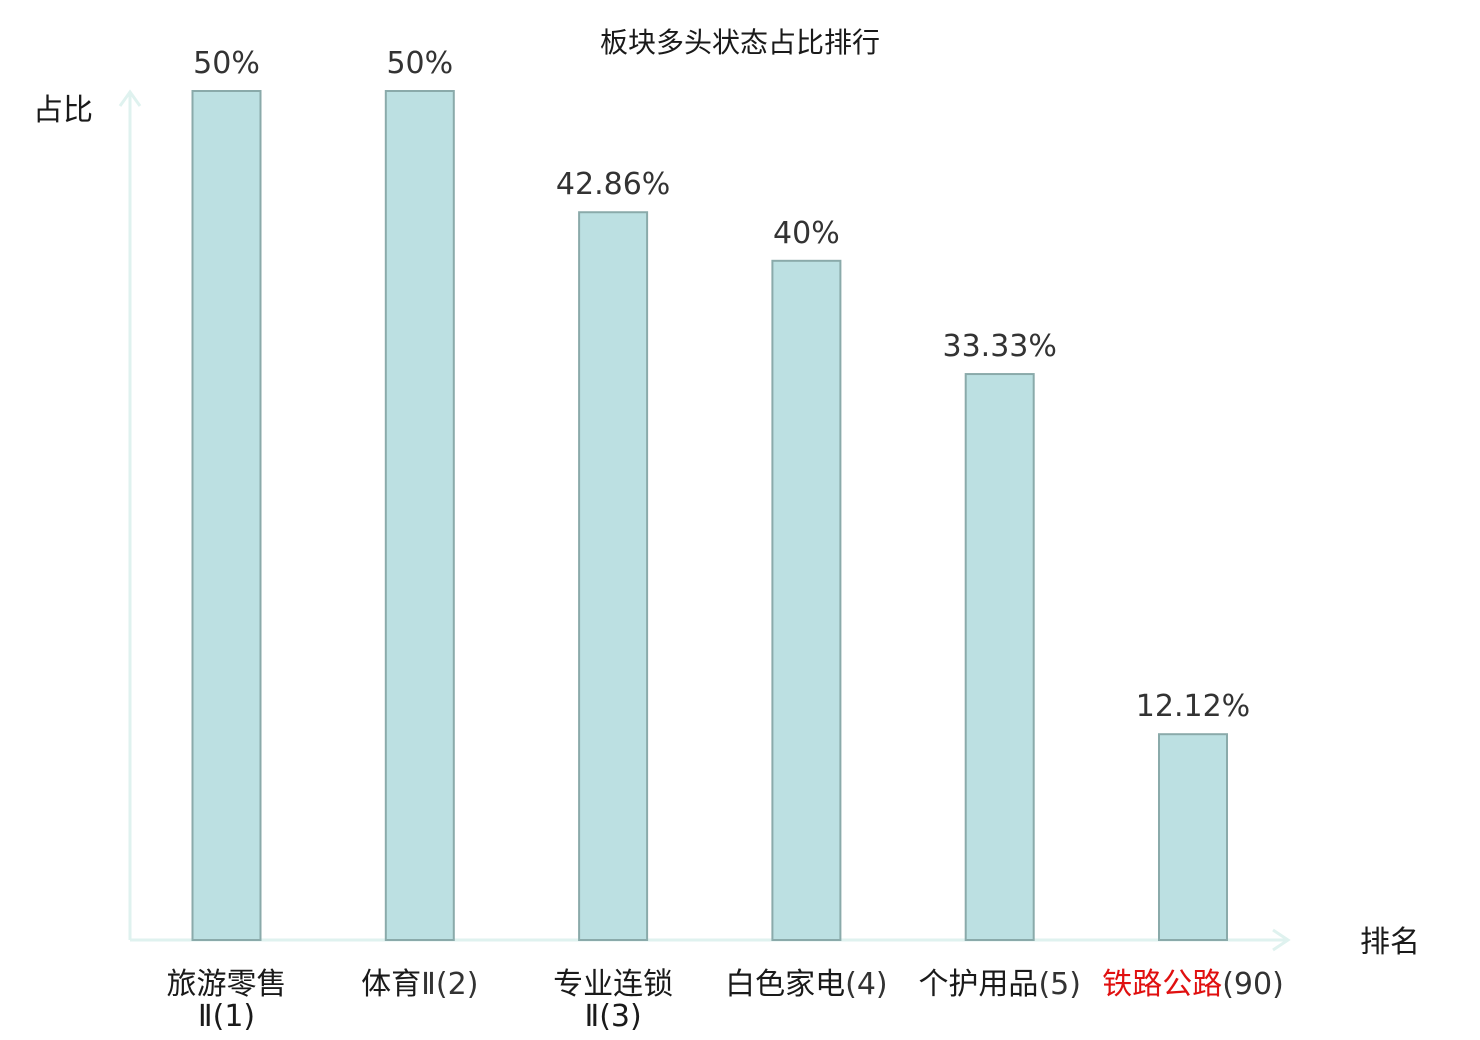 Image resolution: width=1480 pixels, height=1040 pixels. What do you see at coordinates (226, 1016) in the screenshot?
I see `category-suffix-1: Ⅱ(1)` at bounding box center [226, 1016].